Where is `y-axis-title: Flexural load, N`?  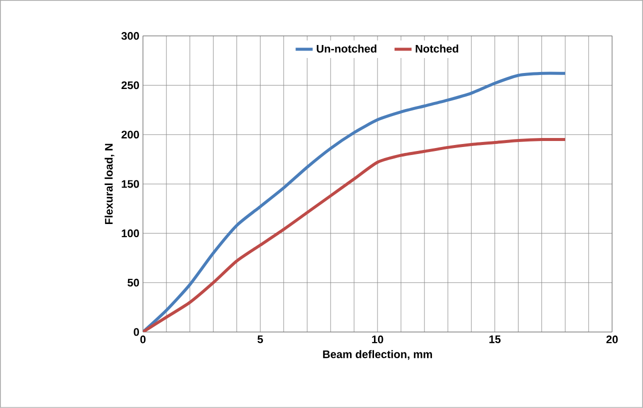 y-axis-title: Flexural load, N is located at coordinates (109, 184).